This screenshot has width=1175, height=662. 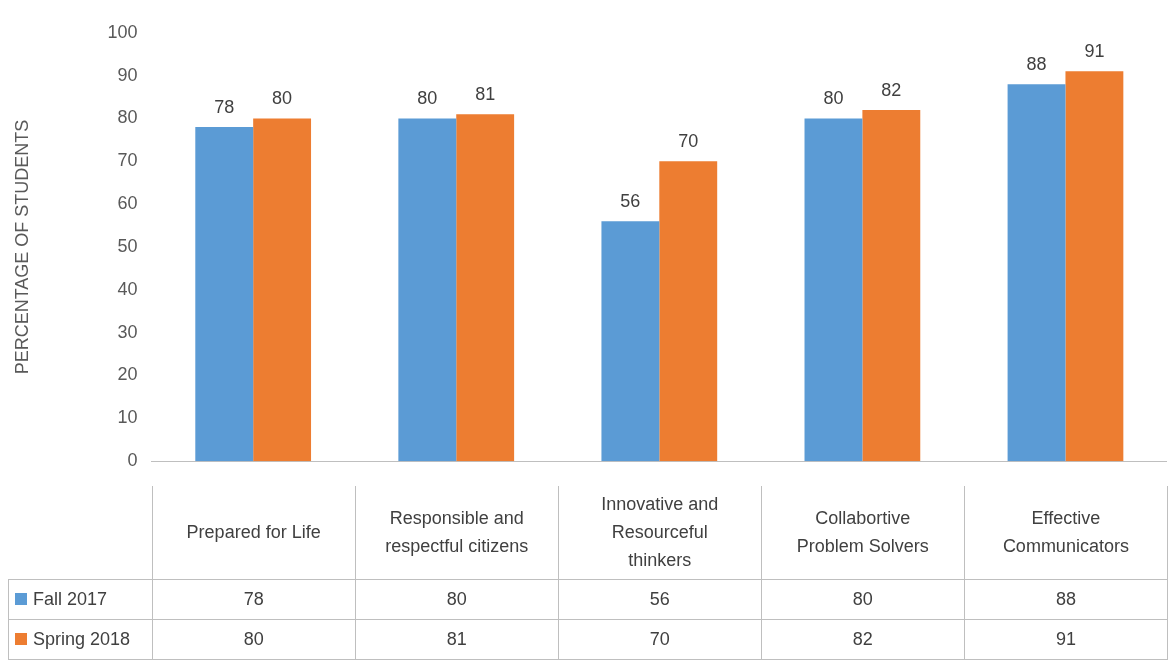 What do you see at coordinates (457, 639) in the screenshot?
I see `data-label: 81` at bounding box center [457, 639].